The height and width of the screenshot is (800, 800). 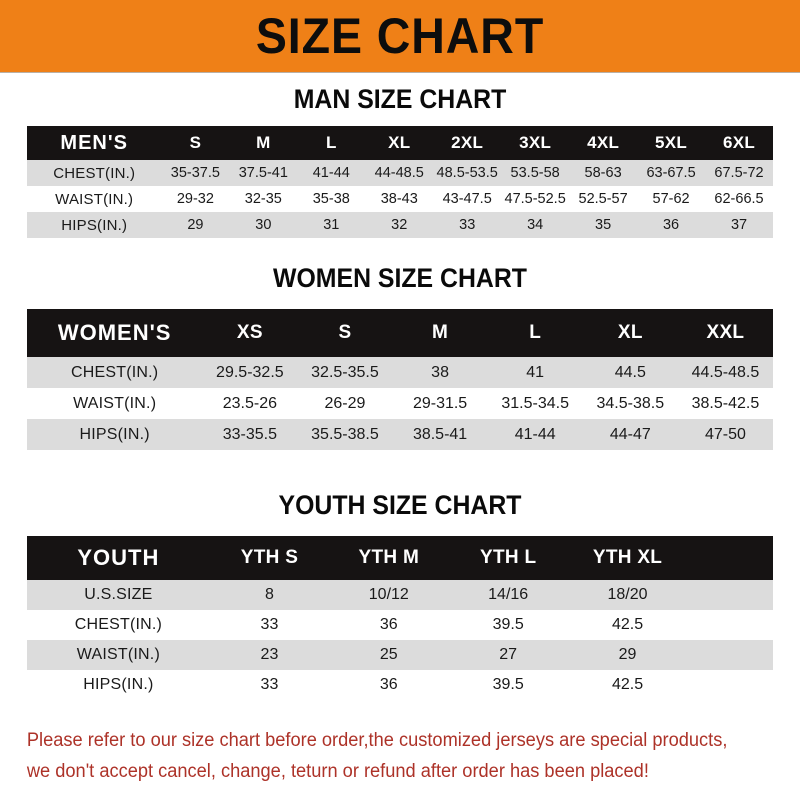 I want to click on table-row: WAIST(IN.) 23 25 27 29, so click(x=400, y=655).